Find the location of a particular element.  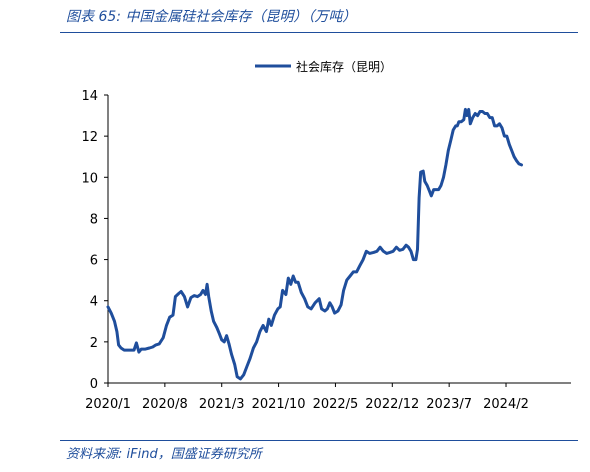

y-tick-label: 14 is located at coordinates (89, 96).